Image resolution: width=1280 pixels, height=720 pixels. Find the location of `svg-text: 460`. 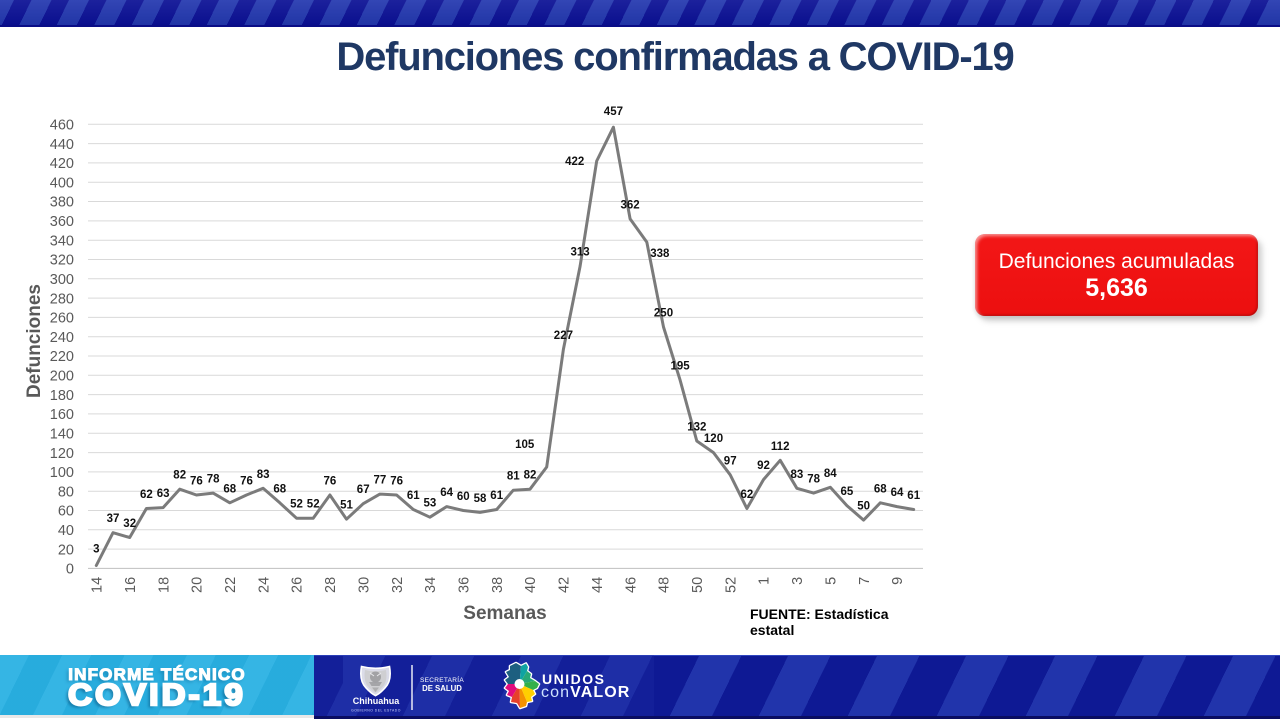

svg-text: 460 is located at coordinates (62, 126).